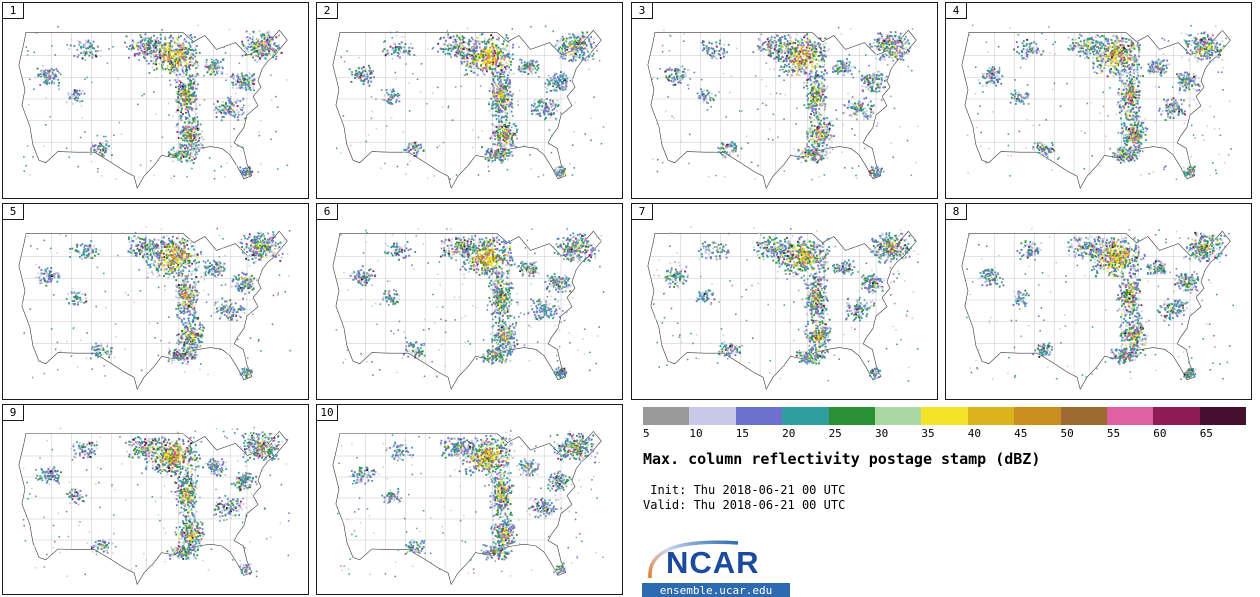 This screenshot has width=1260, height=597. I want to click on colorbar-tick: 45, so click(1037, 433).